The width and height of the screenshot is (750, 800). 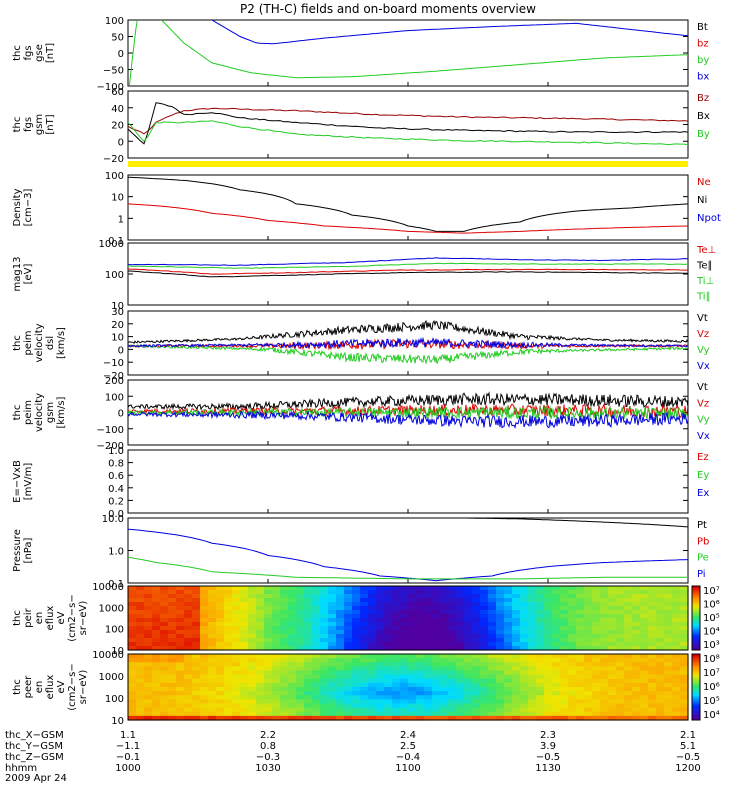 I want to click on peim_gsm-legend-Vt: Vt, so click(x=702, y=387).